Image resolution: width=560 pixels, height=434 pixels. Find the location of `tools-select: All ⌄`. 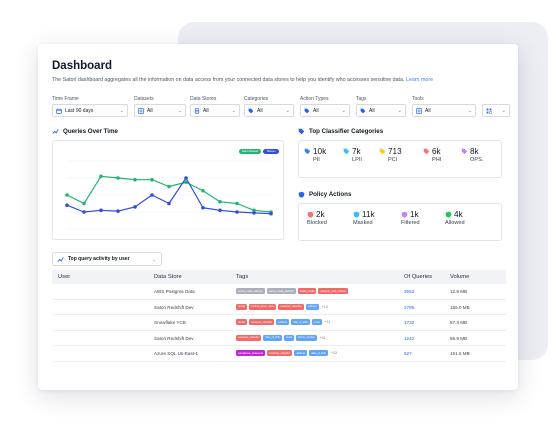

tools-select: All ⌄ is located at coordinates (444, 110).